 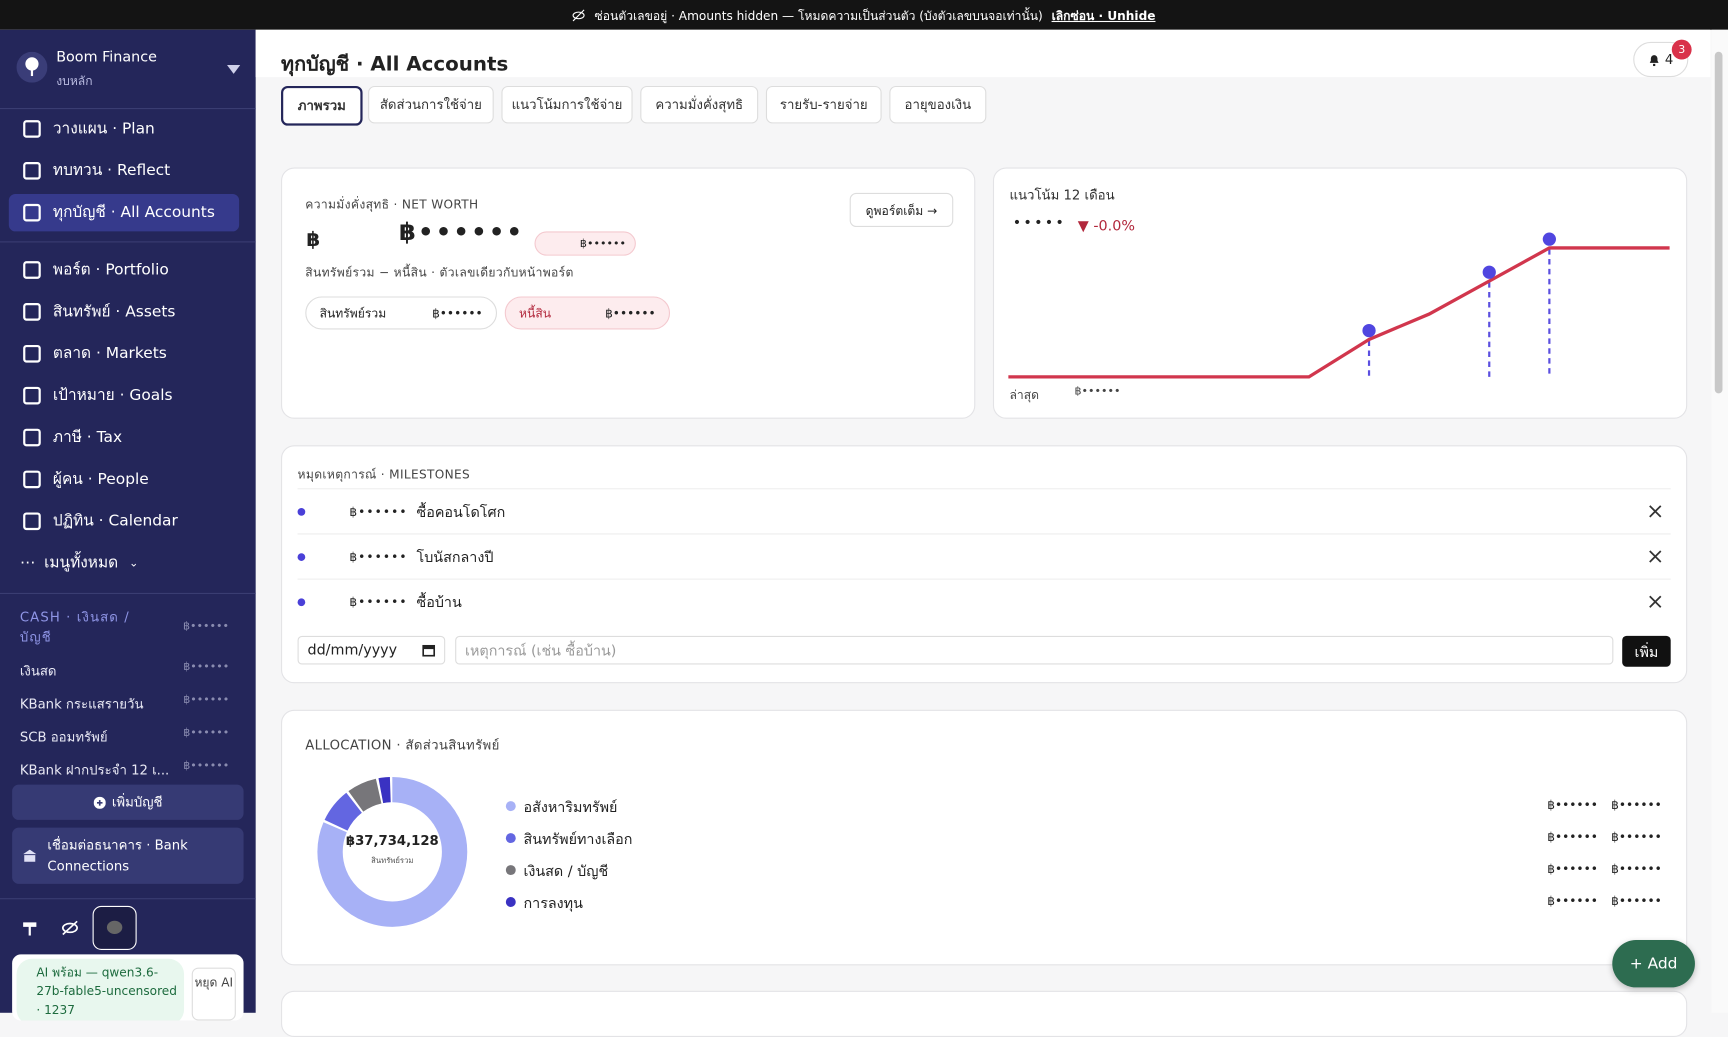 I want to click on nav-item: ผู้คน · People, so click(x=124, y=479).